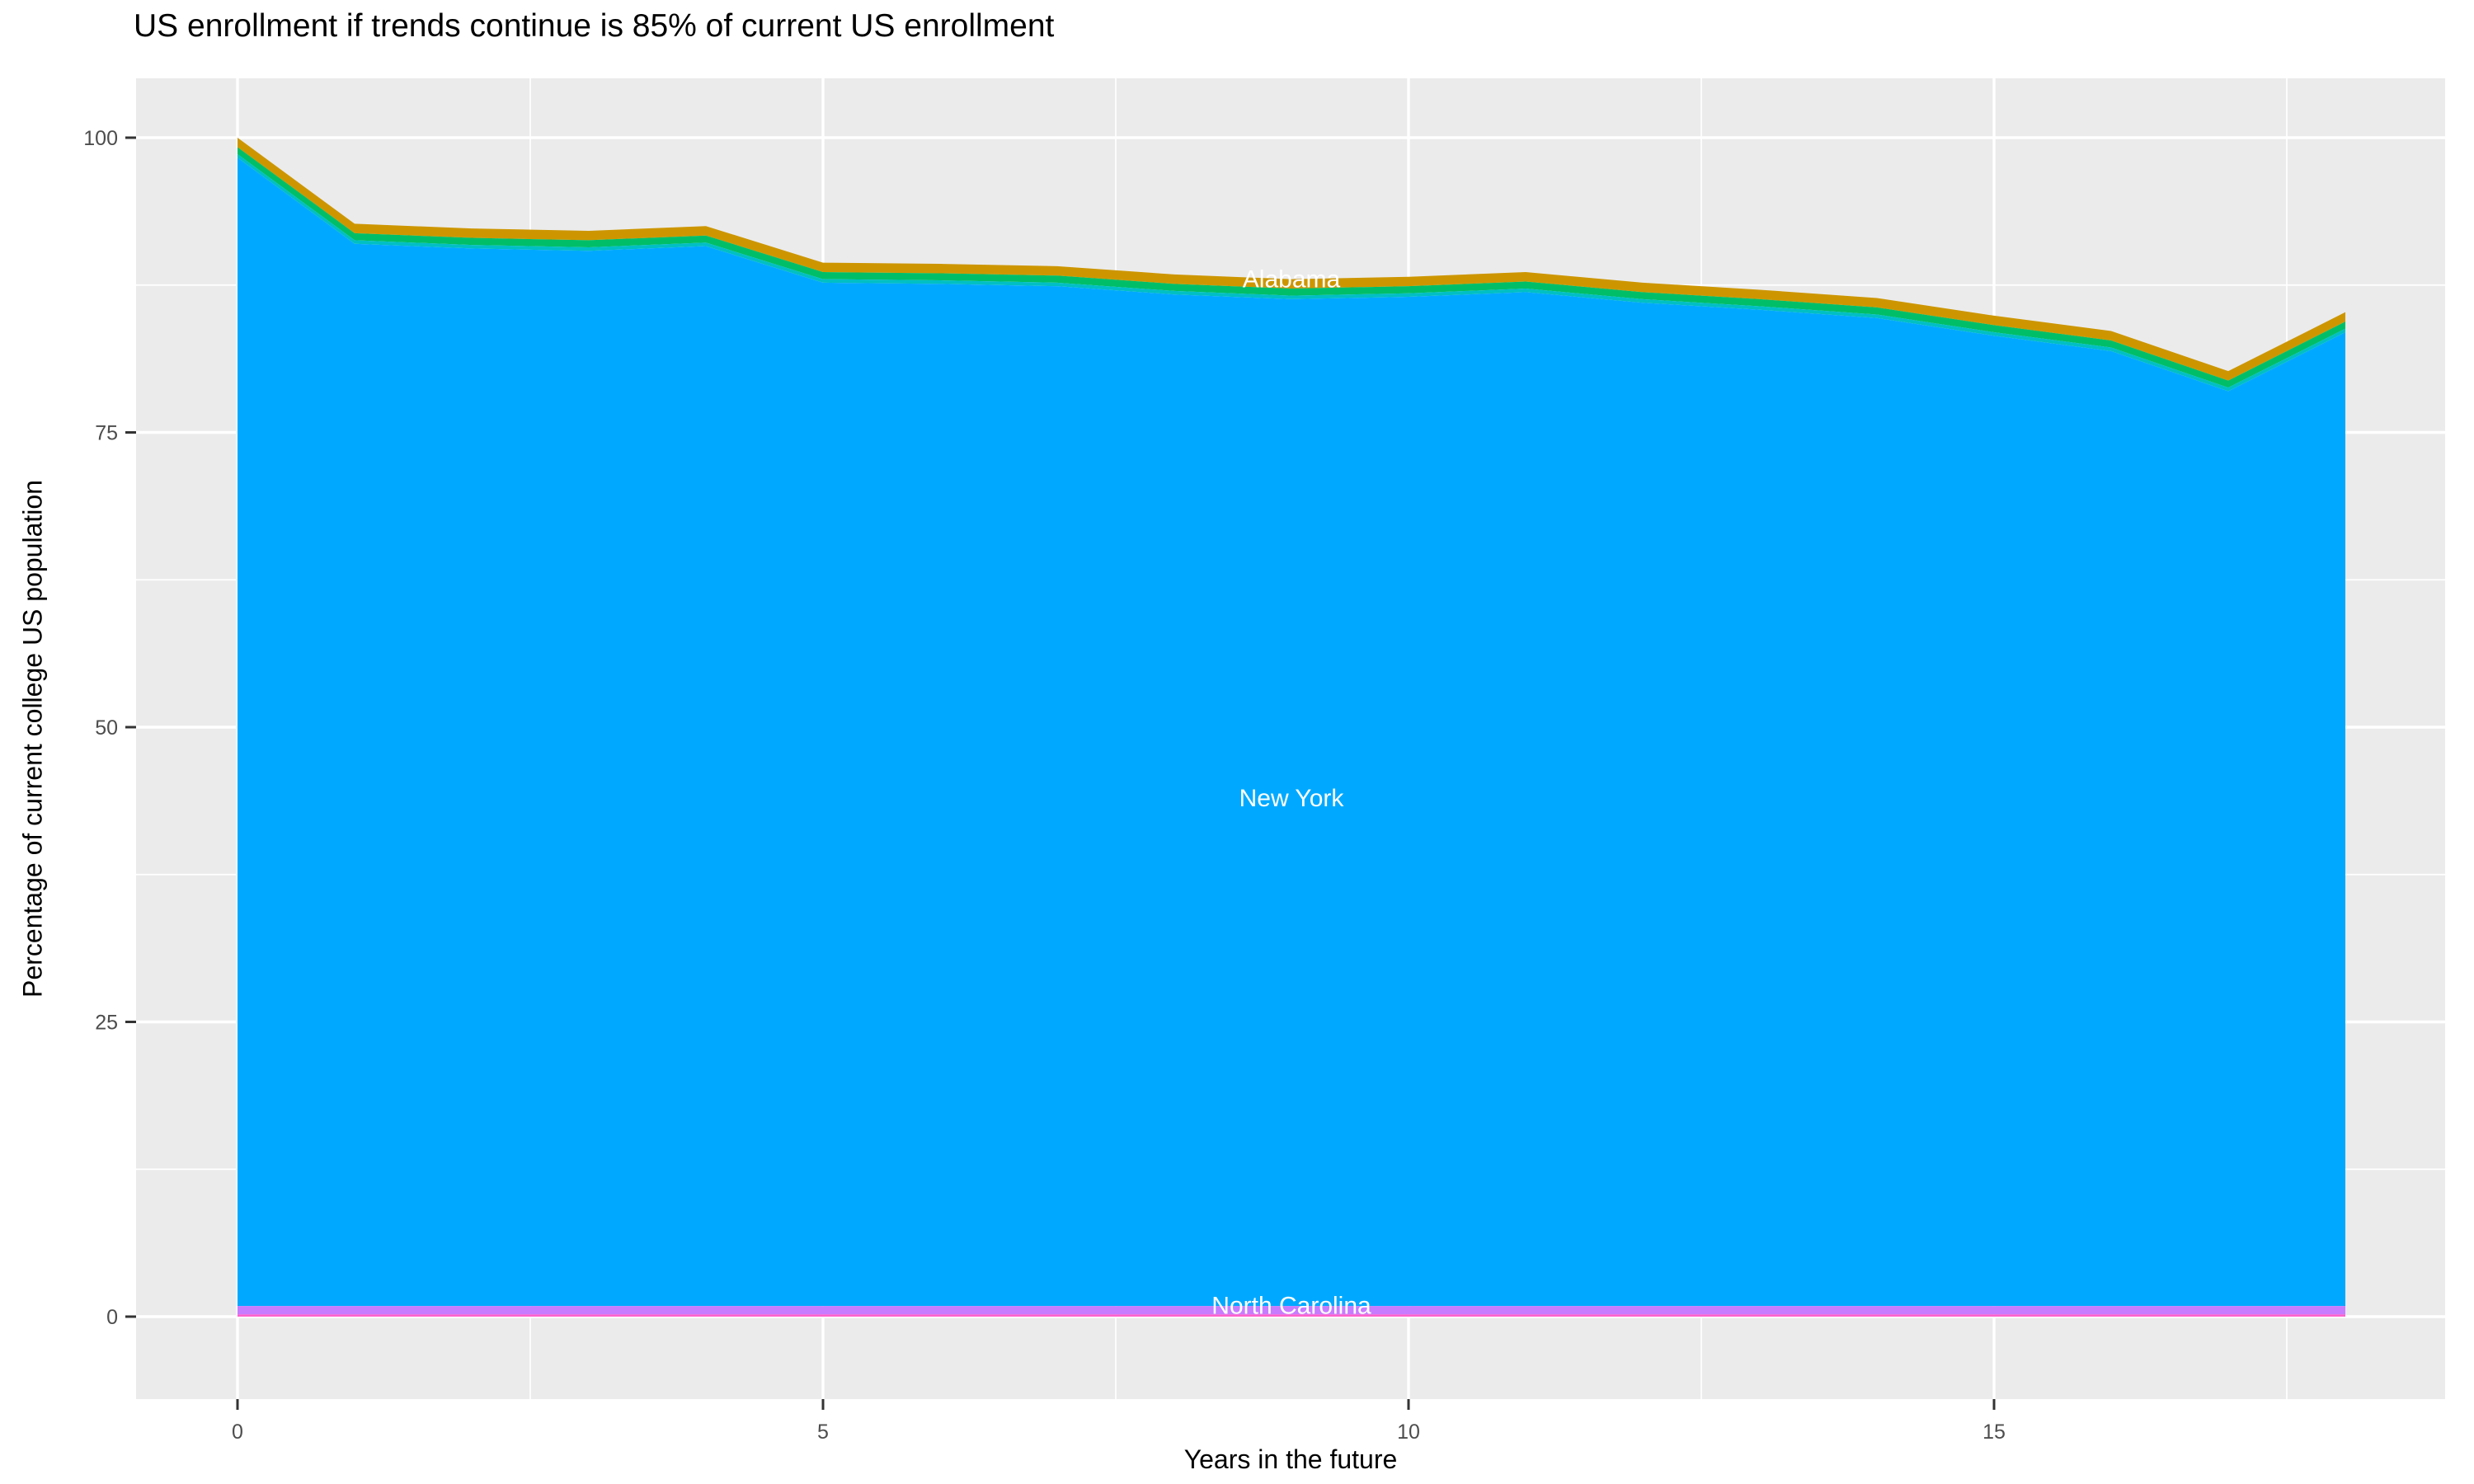 Image resolution: width=2474 pixels, height=1484 pixels. I want to click on area-label-alabama: Alabama, so click(1292, 280).